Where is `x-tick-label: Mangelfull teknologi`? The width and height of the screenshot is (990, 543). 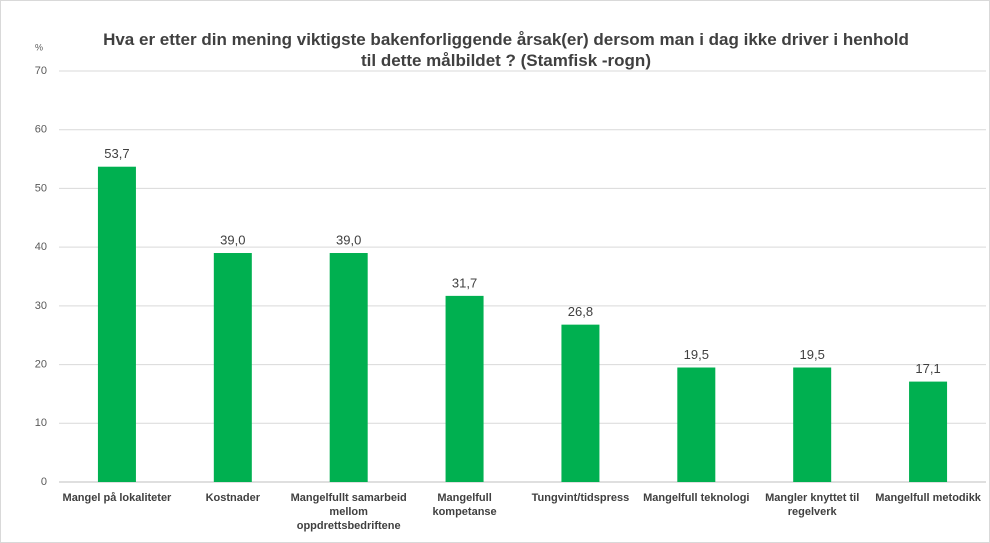 x-tick-label: Mangelfull teknologi is located at coordinates (696, 498).